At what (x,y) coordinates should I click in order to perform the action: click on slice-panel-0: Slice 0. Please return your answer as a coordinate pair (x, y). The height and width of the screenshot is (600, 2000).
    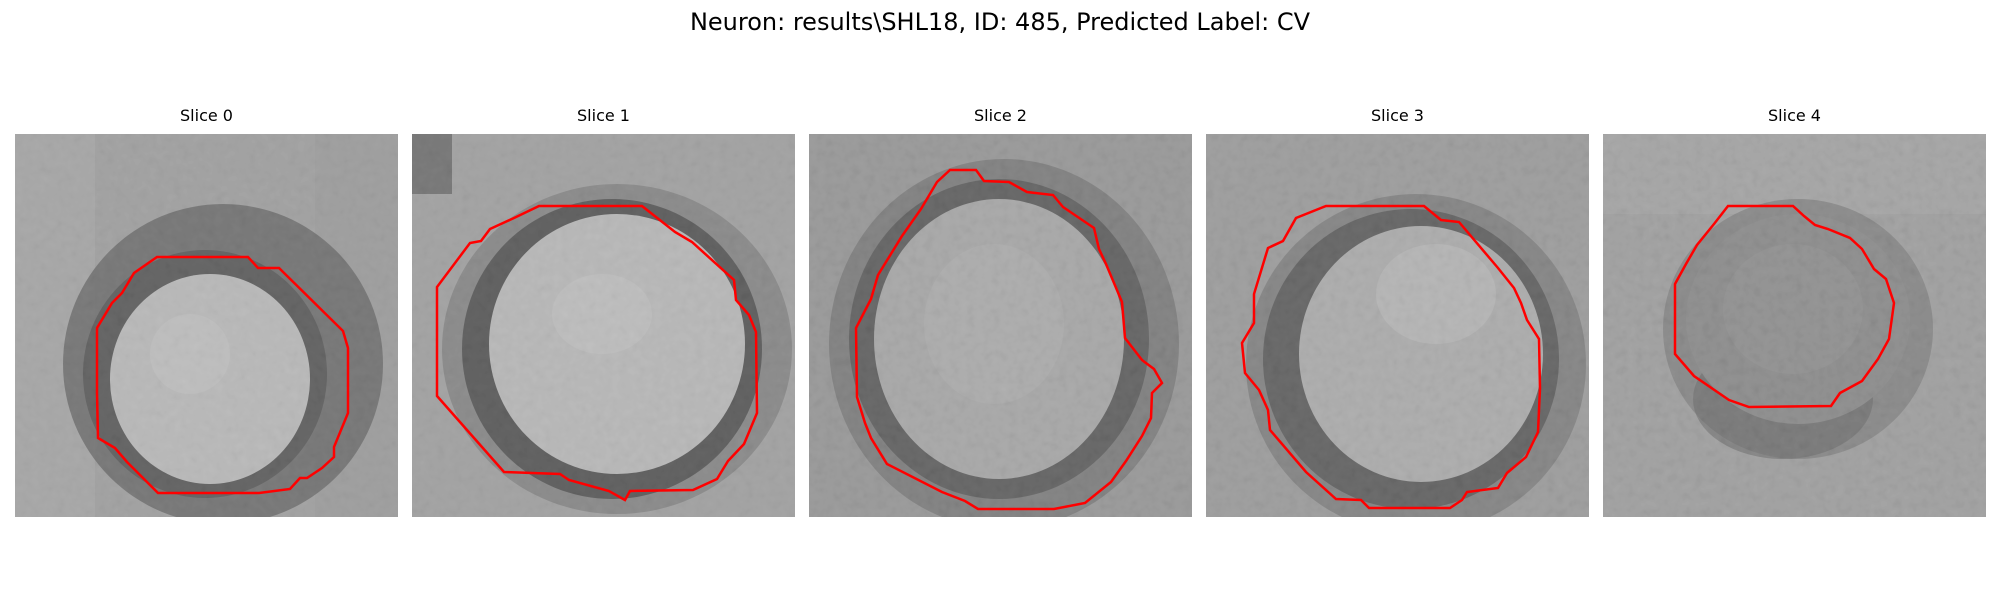
    Looking at the image, I should click on (206, 311).